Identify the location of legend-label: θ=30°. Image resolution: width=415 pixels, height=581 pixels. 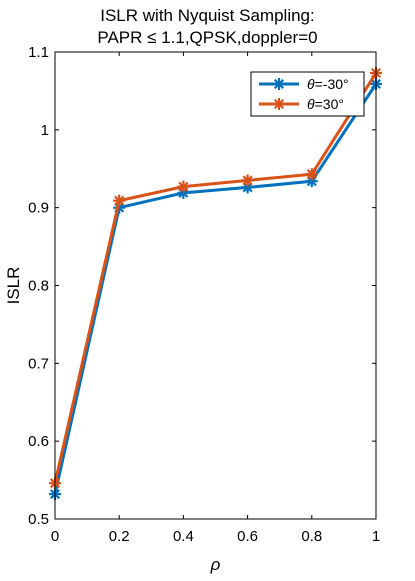
(325, 104).